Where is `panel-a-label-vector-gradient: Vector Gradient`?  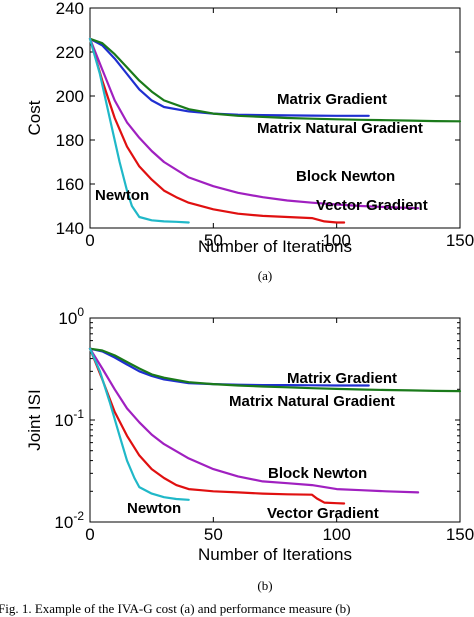
panel-a-label-vector-gradient: Vector Gradient is located at coordinates (372, 205).